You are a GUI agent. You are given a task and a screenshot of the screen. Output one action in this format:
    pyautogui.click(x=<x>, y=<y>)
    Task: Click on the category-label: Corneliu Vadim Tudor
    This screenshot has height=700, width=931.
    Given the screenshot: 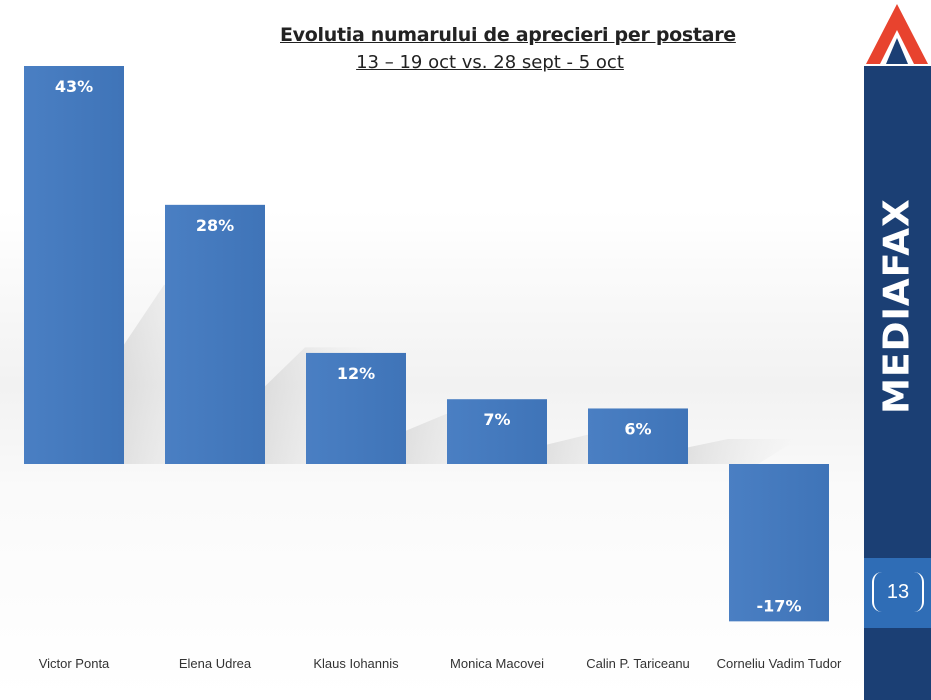 What is the action you would take?
    pyautogui.click(x=779, y=663)
    